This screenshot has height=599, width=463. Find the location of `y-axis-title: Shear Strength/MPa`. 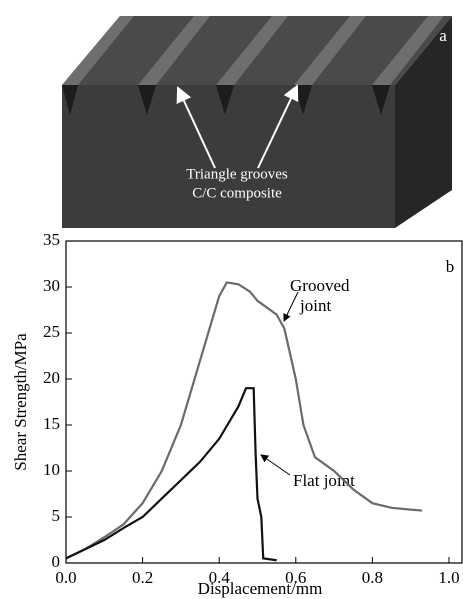

y-axis-title: Shear Strength/MPa is located at coordinates (20, 402).